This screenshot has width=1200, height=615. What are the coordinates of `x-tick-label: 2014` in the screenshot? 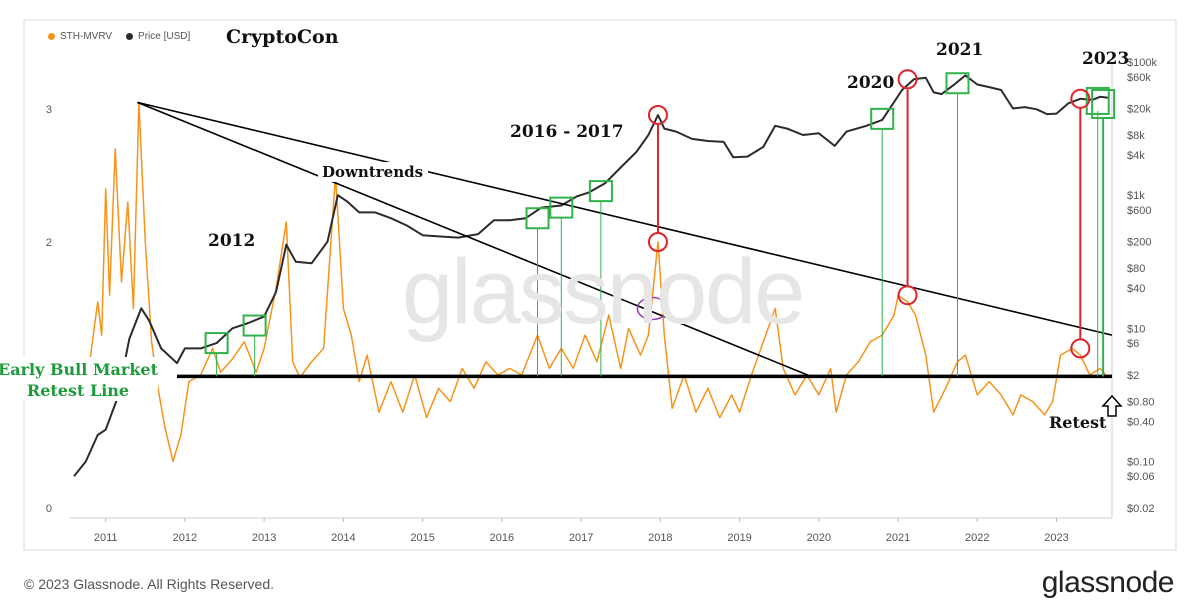 It's located at (343, 538).